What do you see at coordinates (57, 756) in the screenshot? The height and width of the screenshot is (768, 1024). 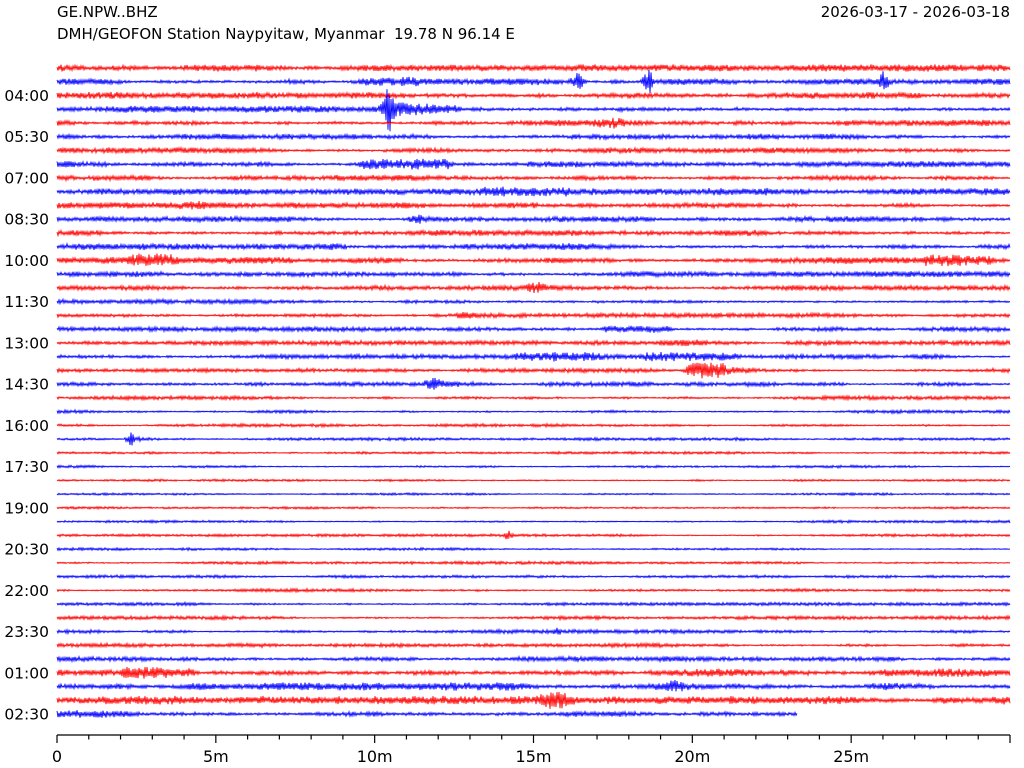 I see `x-axis-tick-label: 0` at bounding box center [57, 756].